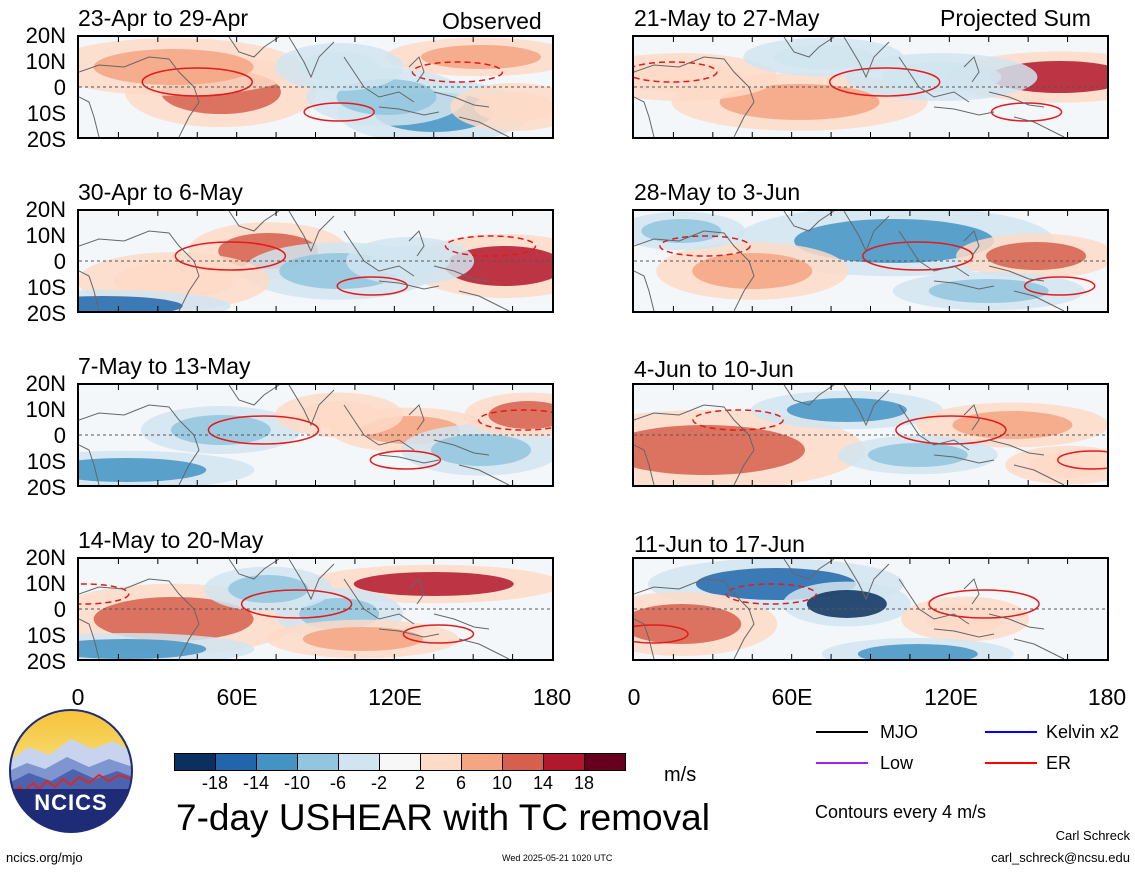 This screenshot has height=872, width=1135. What do you see at coordinates (160, 192) in the screenshot?
I see `panel-title-obs-2: 30-Apr to 6-May` at bounding box center [160, 192].